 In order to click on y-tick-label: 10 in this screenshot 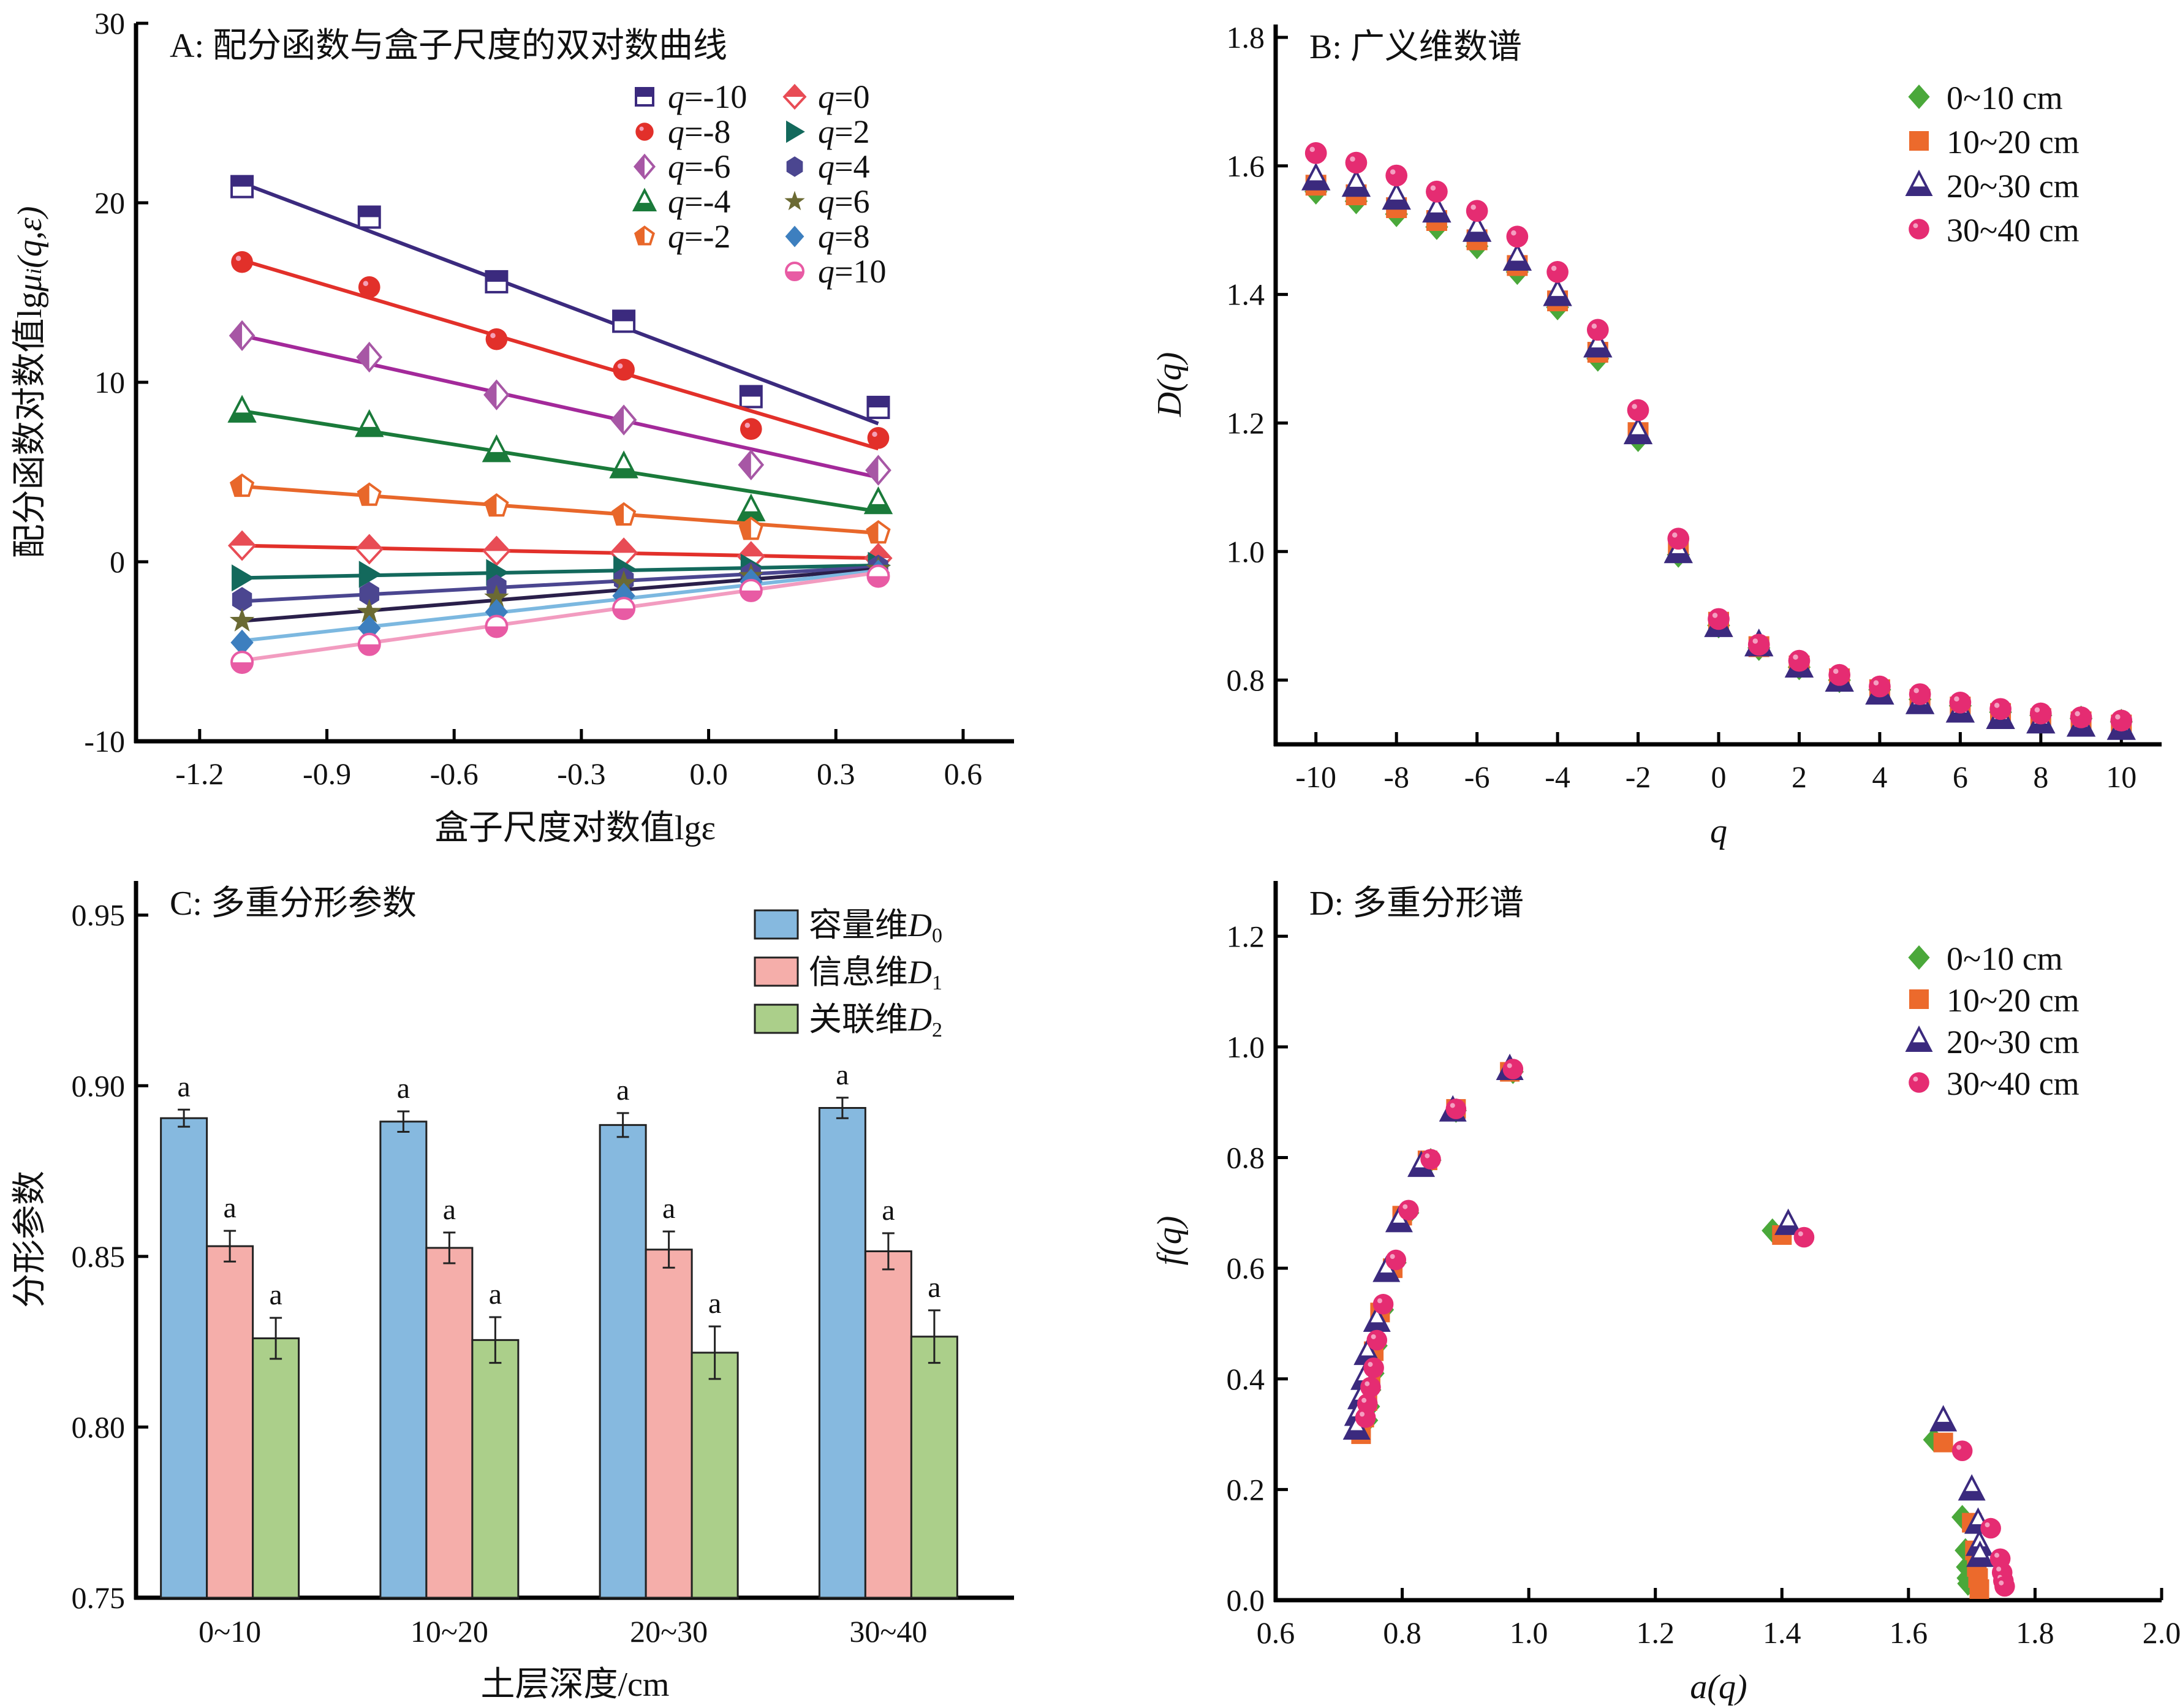, I will do `click(110, 382)`.